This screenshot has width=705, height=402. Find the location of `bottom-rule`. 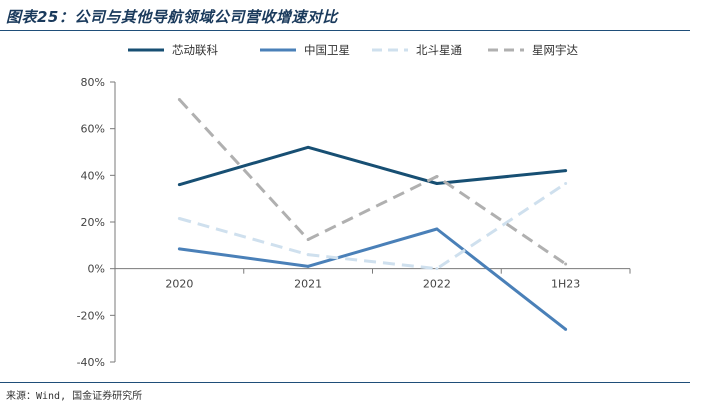

bottom-rule is located at coordinates (345, 382).